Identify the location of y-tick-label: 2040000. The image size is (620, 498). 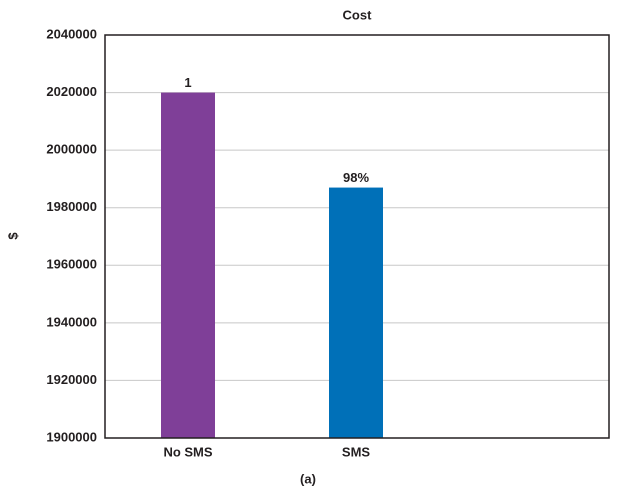
(71, 33).